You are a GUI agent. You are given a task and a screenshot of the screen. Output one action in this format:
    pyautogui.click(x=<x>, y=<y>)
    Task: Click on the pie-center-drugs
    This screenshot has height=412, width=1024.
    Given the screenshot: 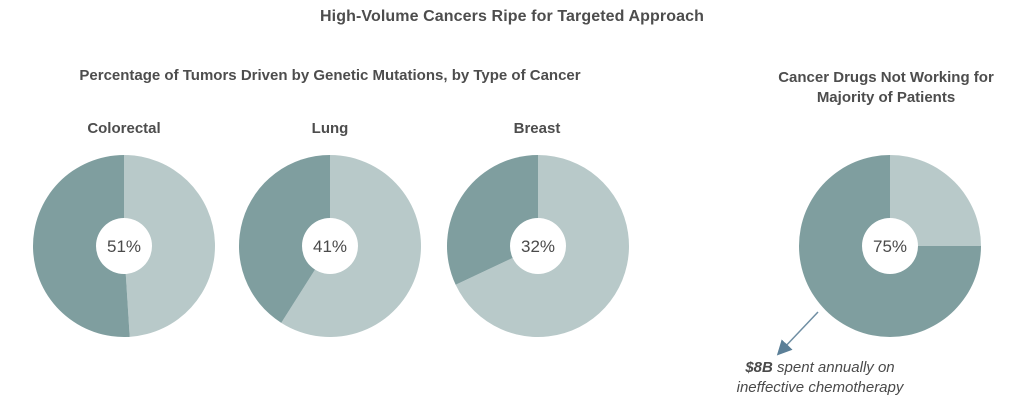 What is the action you would take?
    pyautogui.click(x=890, y=246)
    